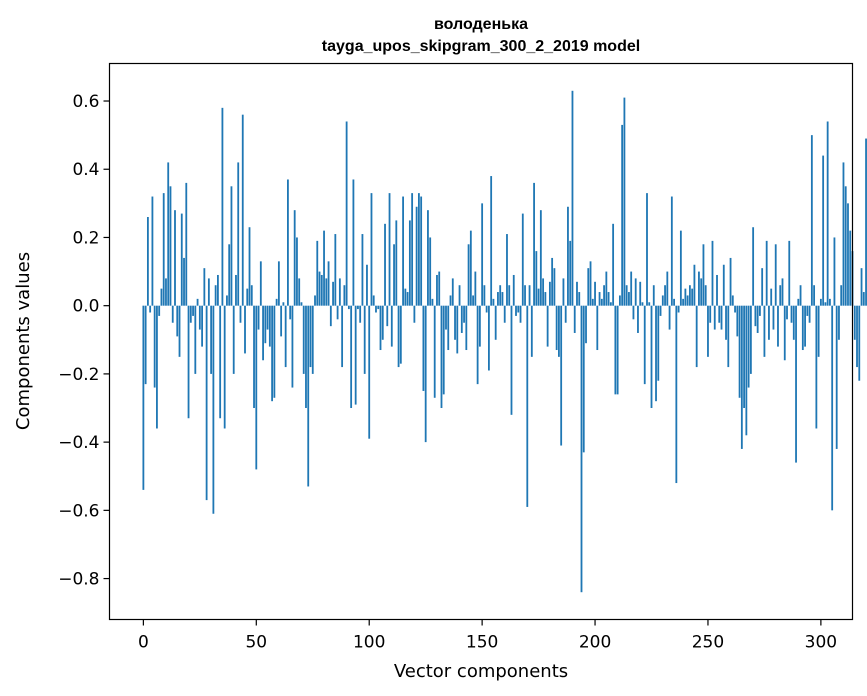 The width and height of the screenshot is (867, 696). I want to click on chart-subtitle: tayga_upos_skipgram_300_2_2019 model, so click(481, 46).